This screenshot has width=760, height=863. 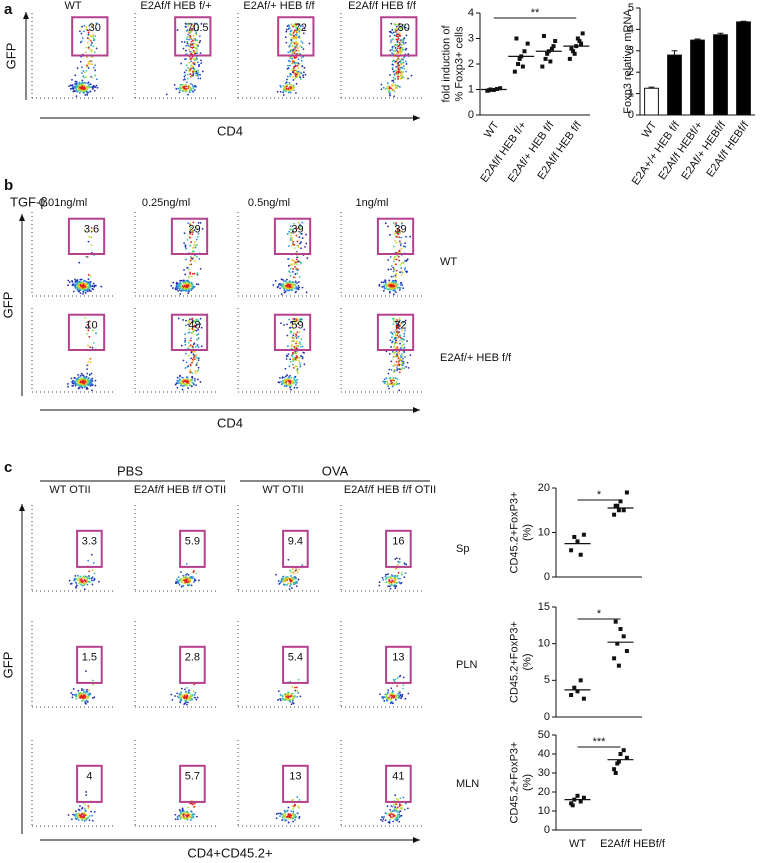 I want to click on y-axis-label: Foxp3 relative mRNA, so click(x=628, y=61).